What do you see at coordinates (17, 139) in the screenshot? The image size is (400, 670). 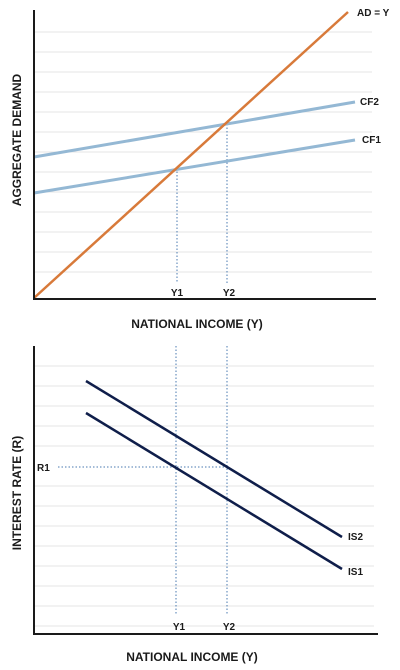 I see `top-y-axis-label: AGGREGATE DEMAND` at bounding box center [17, 139].